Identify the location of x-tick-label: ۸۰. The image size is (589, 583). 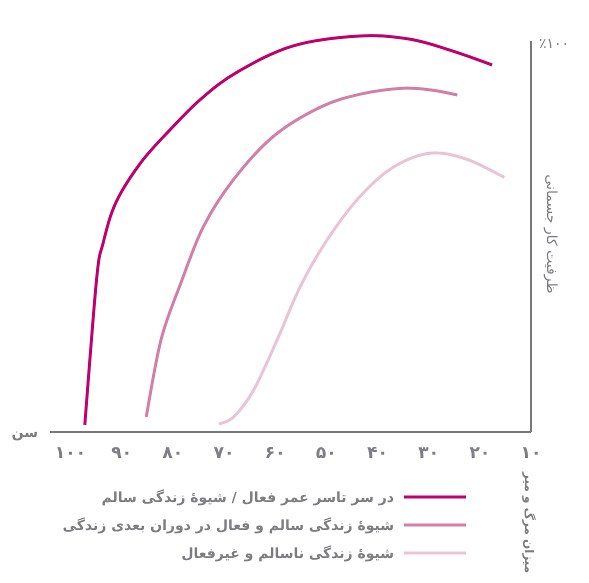
(173, 453).